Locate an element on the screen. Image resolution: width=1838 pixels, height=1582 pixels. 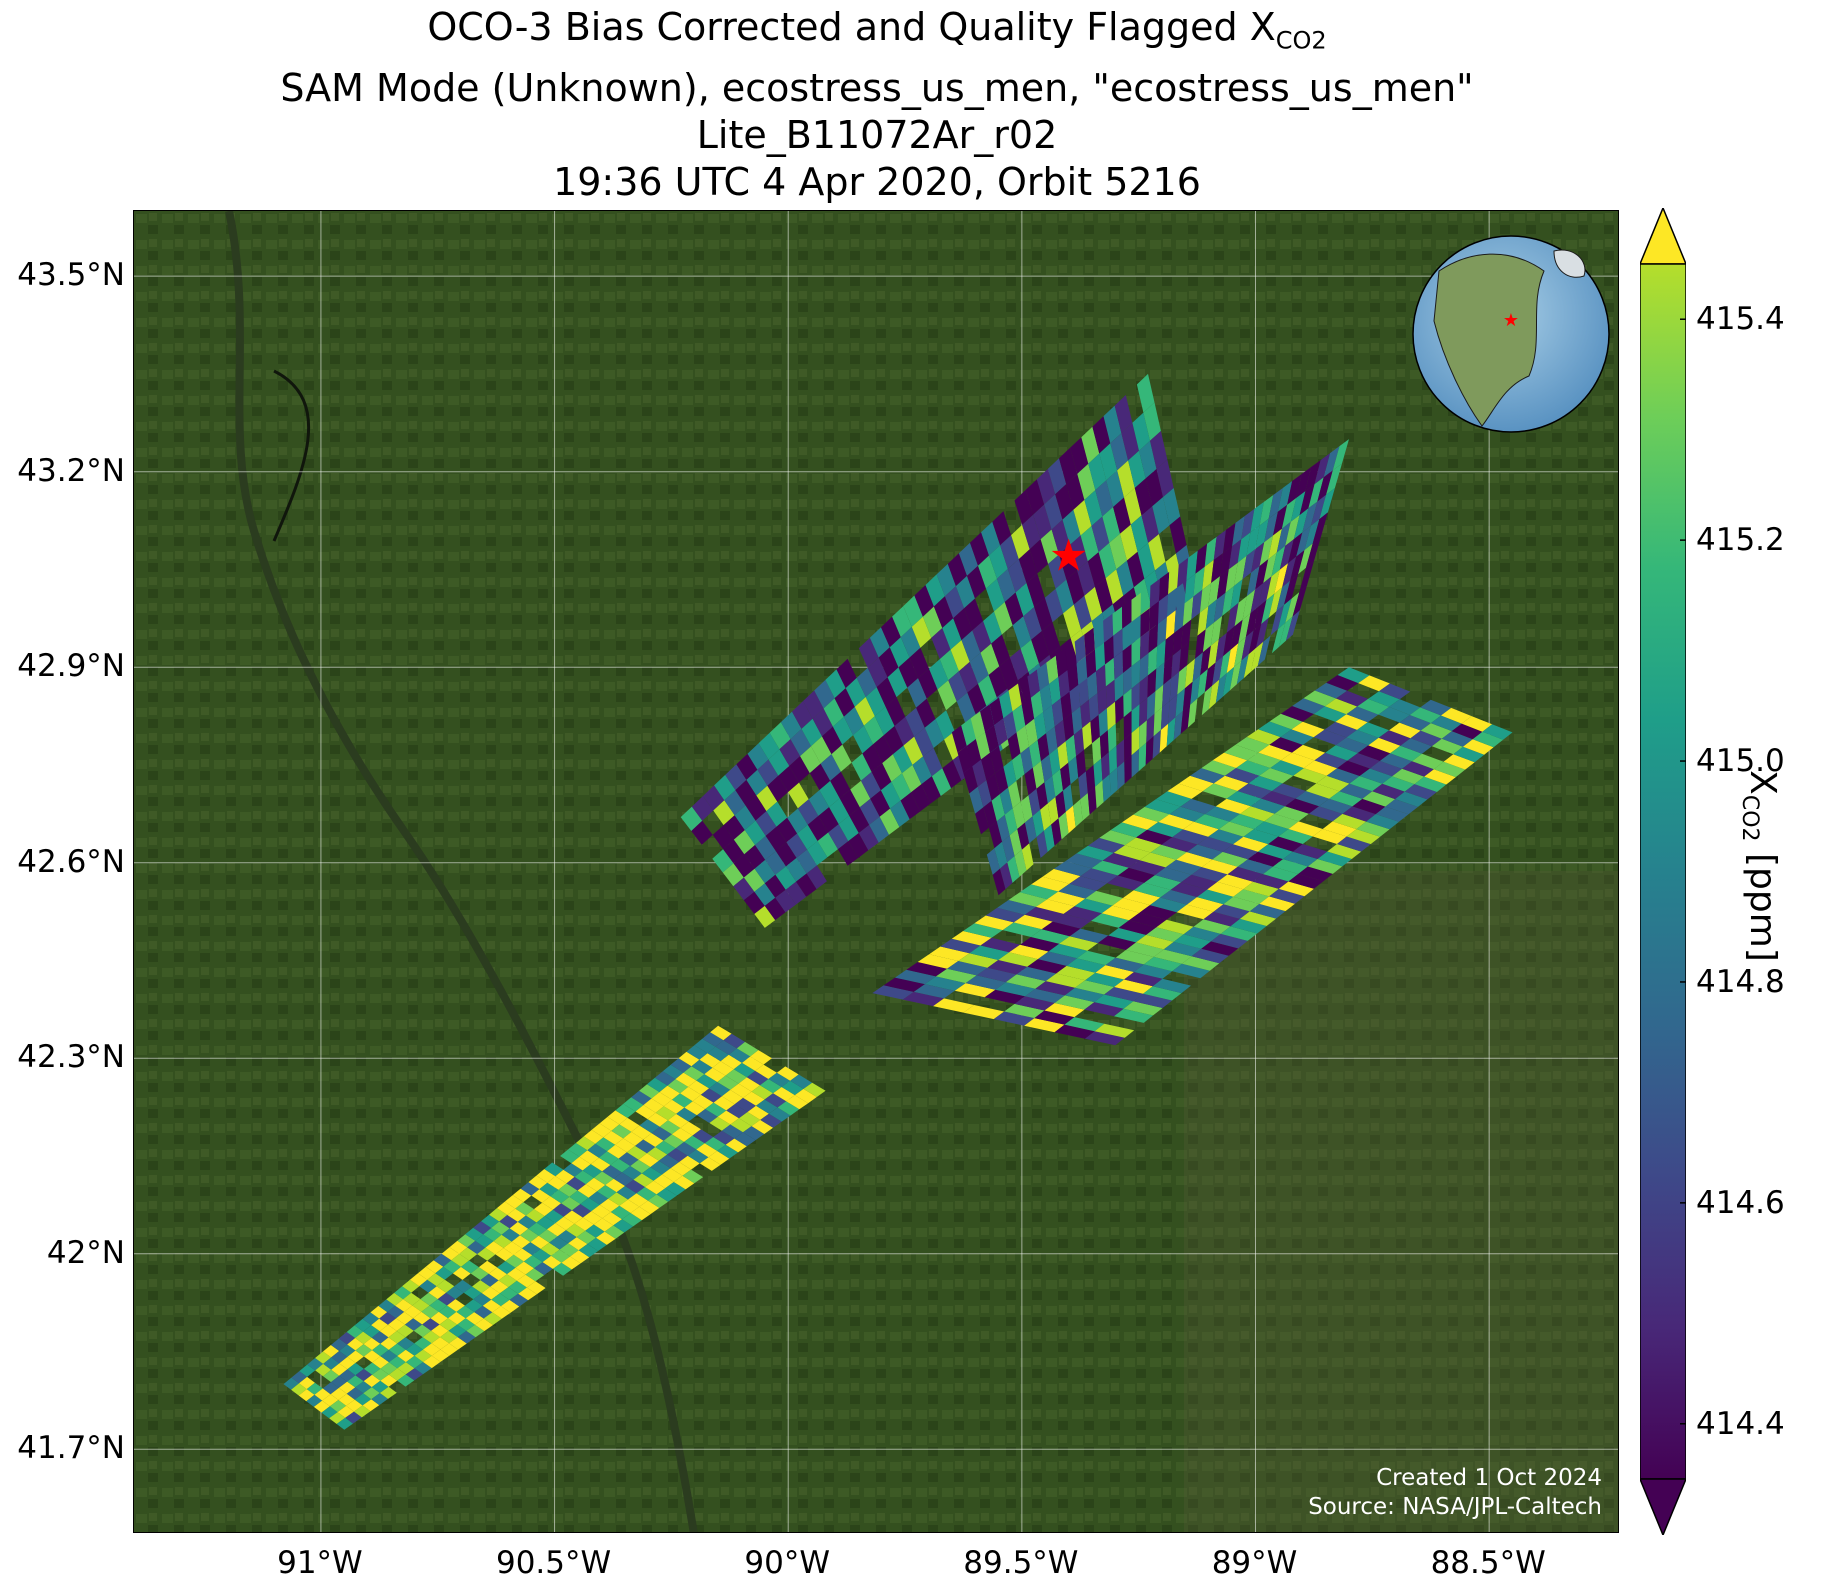
colorbar-tick-marks is located at coordinates (1683, 871).